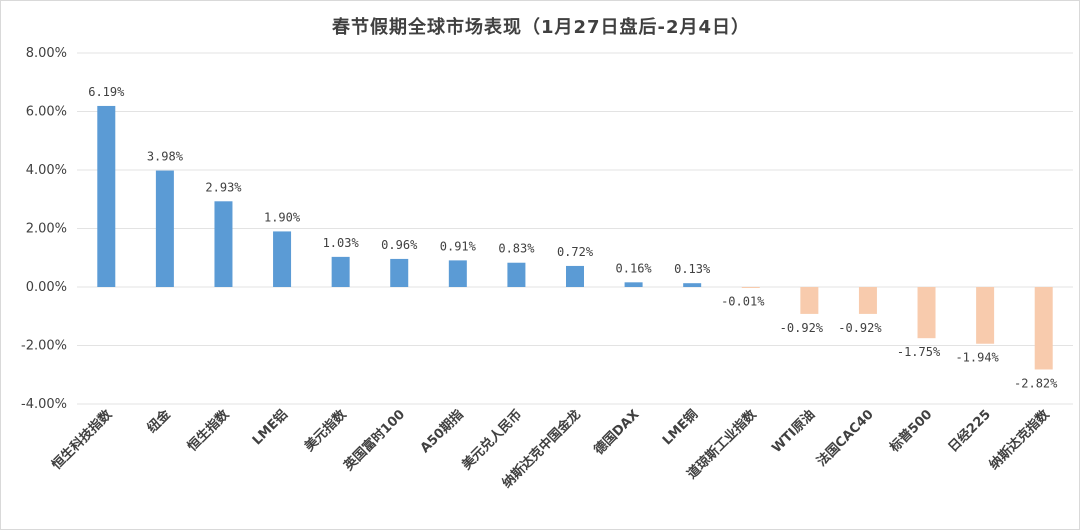 Image resolution: width=1080 pixels, height=531 pixels. I want to click on x-tick-label: 德国DAX, so click(617, 433).